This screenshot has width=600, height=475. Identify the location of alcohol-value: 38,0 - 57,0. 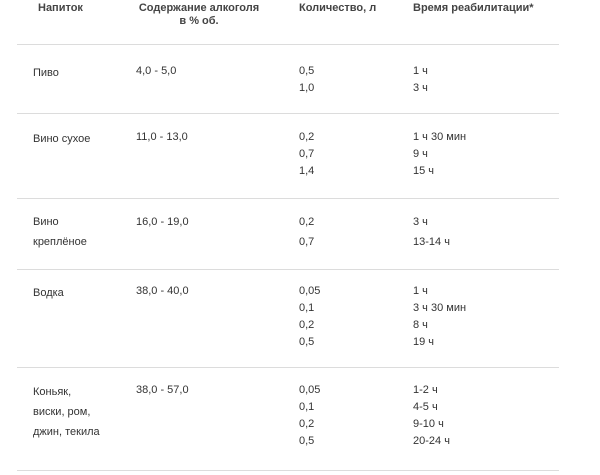
(162, 390).